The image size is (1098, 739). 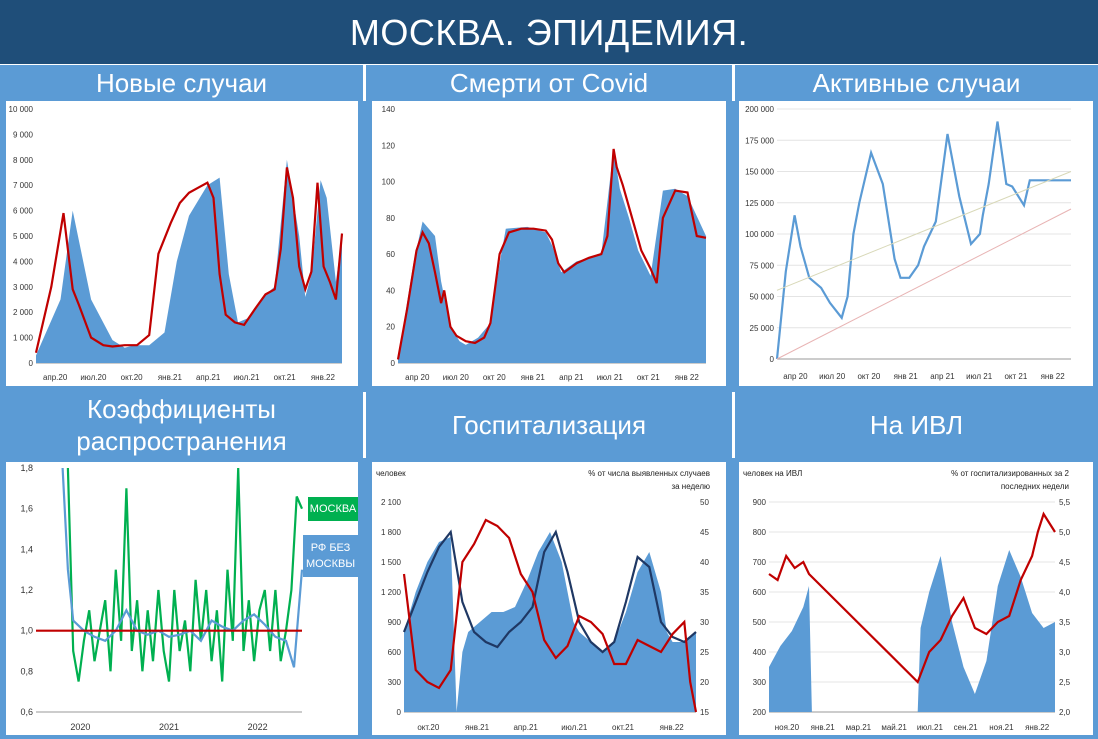 What do you see at coordinates (549, 83) in the screenshot?
I see `panel-title-deaths: Смерти от Covid` at bounding box center [549, 83].